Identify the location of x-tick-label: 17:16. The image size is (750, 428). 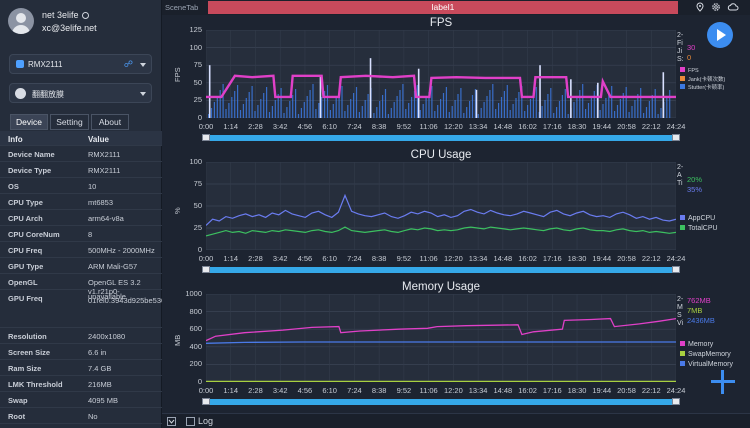
(552, 390).